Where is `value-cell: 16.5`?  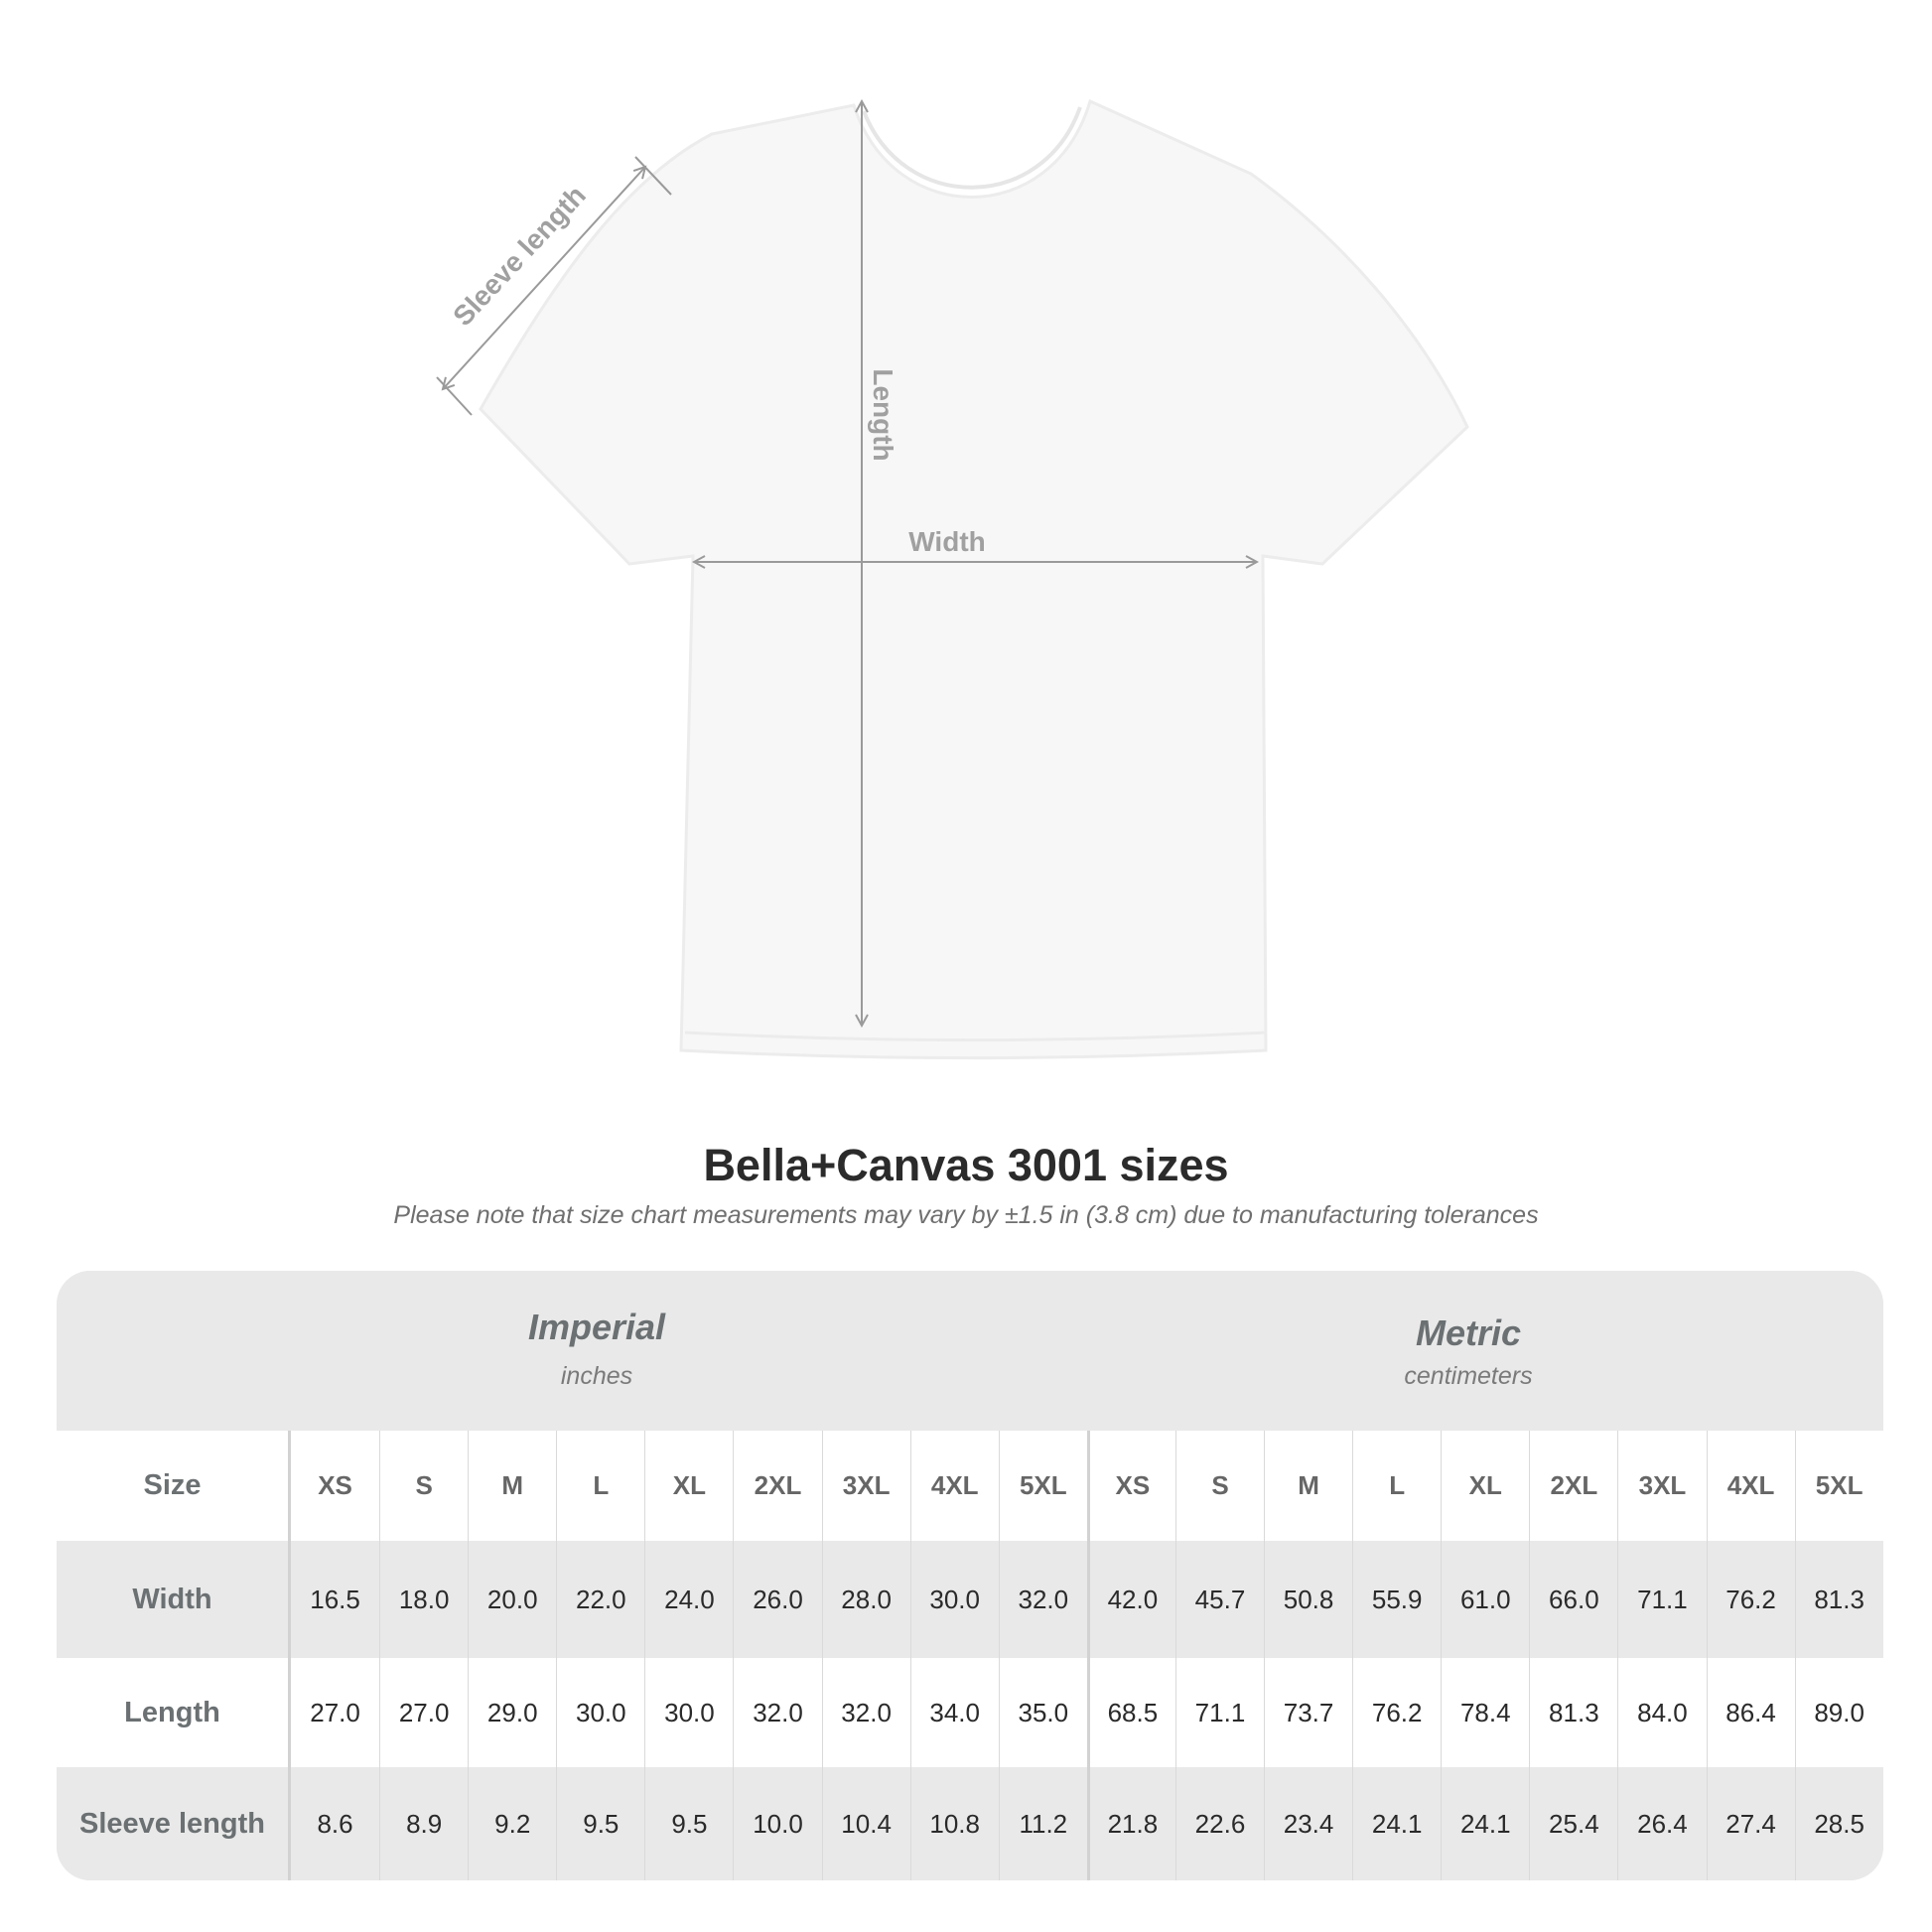 value-cell: 16.5 is located at coordinates (335, 1599).